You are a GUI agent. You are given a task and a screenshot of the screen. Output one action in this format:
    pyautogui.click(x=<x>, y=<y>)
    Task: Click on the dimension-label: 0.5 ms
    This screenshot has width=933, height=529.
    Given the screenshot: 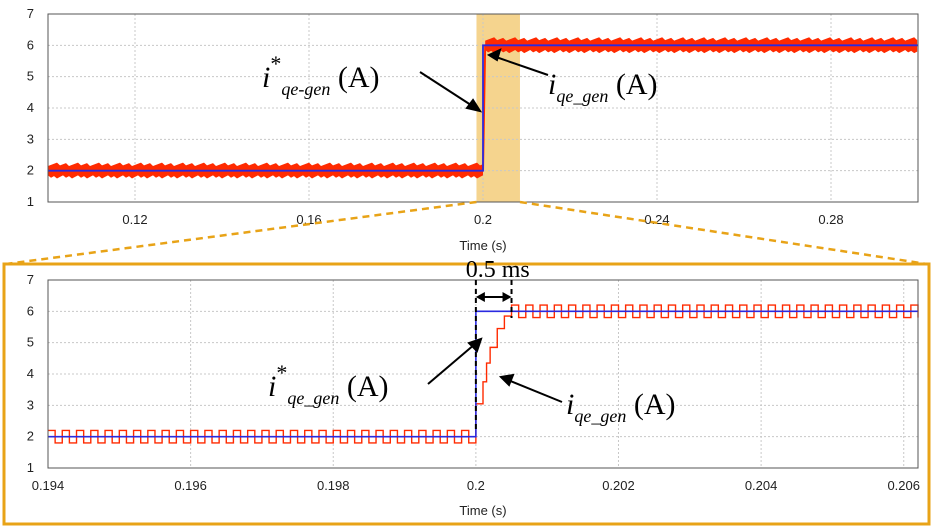 What is the action you would take?
    pyautogui.click(x=498, y=270)
    